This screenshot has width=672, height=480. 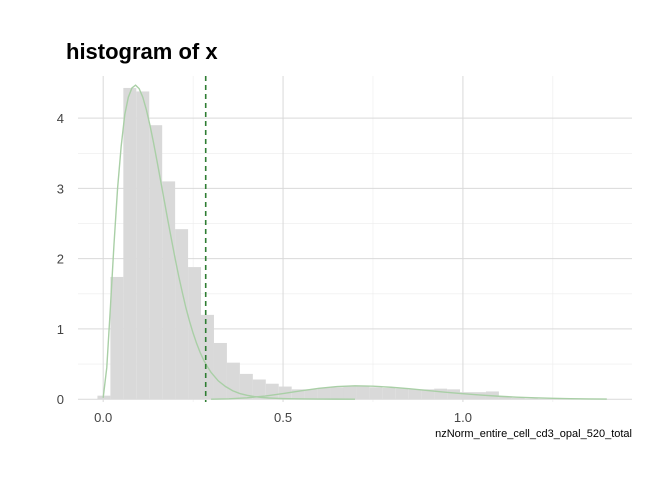 I want to click on chart-title: histogram of x, so click(x=142, y=51).